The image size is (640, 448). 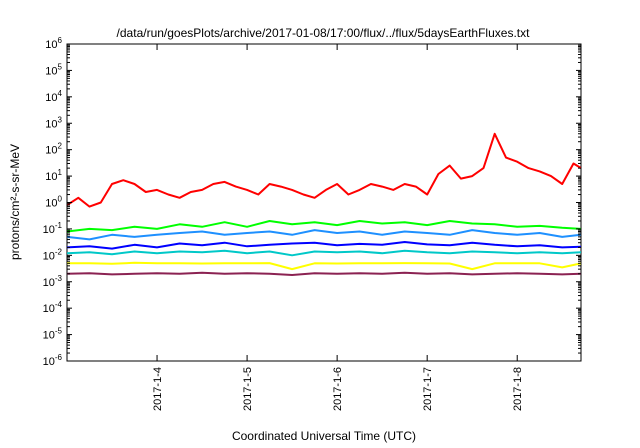 What do you see at coordinates (53, 228) in the screenshot?
I see `y-tick-label: 10⁻¹` at bounding box center [53, 228].